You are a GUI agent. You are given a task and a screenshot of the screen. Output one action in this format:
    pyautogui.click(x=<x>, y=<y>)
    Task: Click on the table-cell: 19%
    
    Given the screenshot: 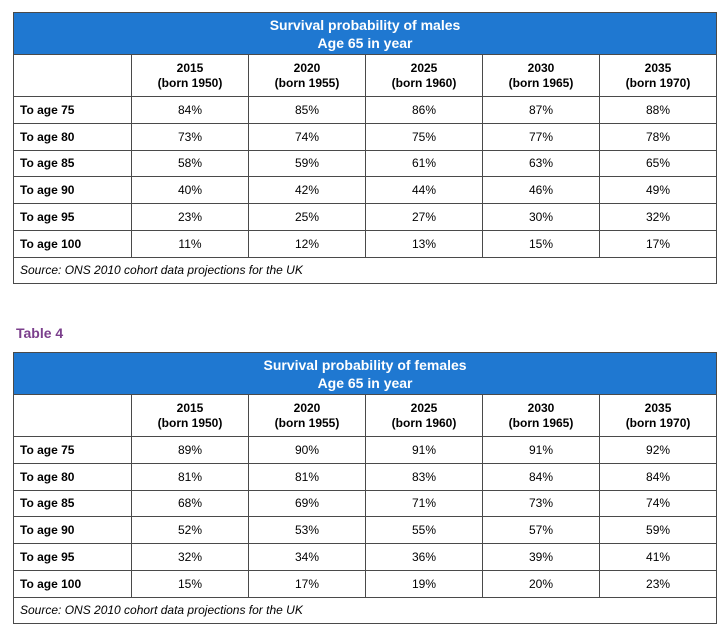 What is the action you would take?
    pyautogui.click(x=424, y=583)
    